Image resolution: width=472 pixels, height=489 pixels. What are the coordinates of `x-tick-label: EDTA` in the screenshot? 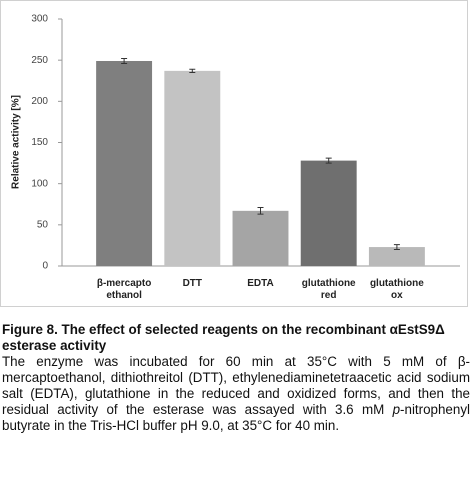 It's located at (260, 283).